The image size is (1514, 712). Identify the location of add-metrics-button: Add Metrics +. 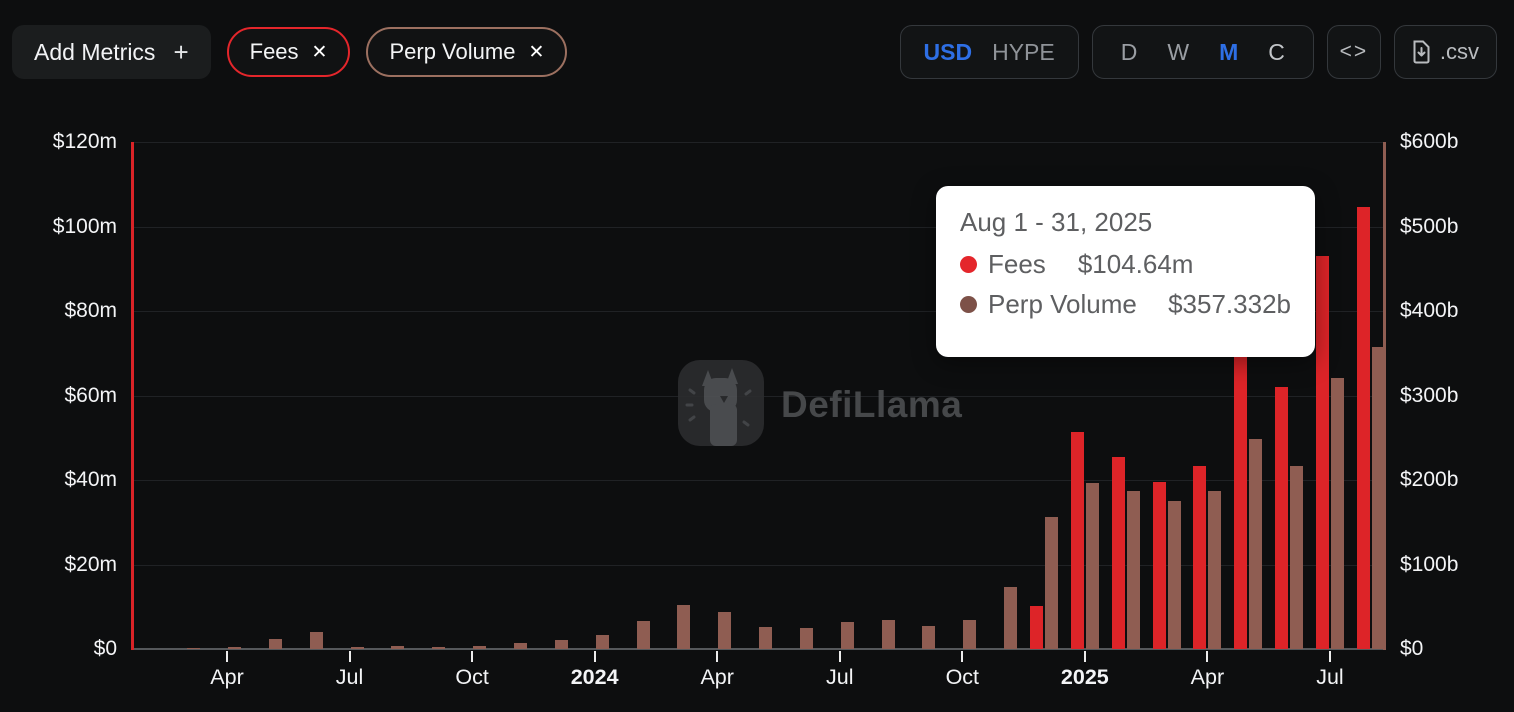
(111, 52).